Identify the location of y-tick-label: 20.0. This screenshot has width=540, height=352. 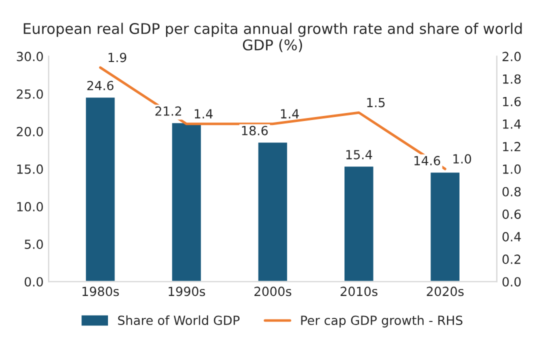
(29, 131).